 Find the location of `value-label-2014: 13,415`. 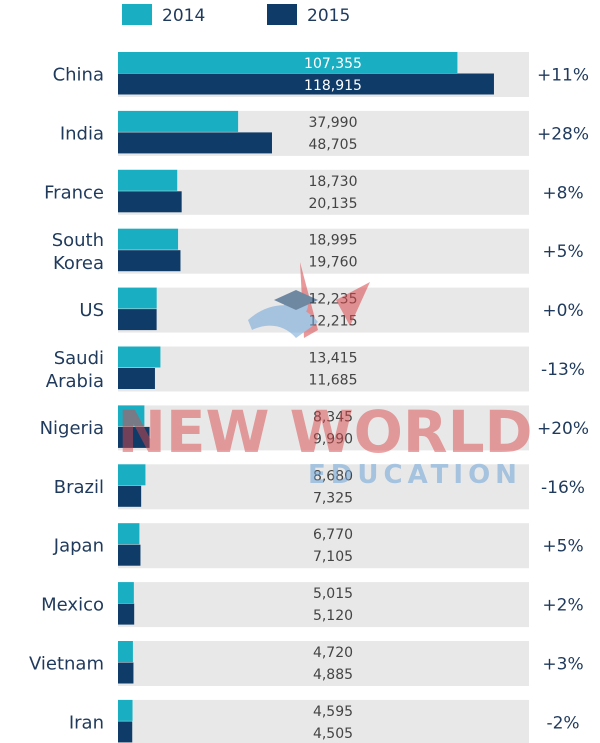

value-label-2014: 13,415 is located at coordinates (333, 359).